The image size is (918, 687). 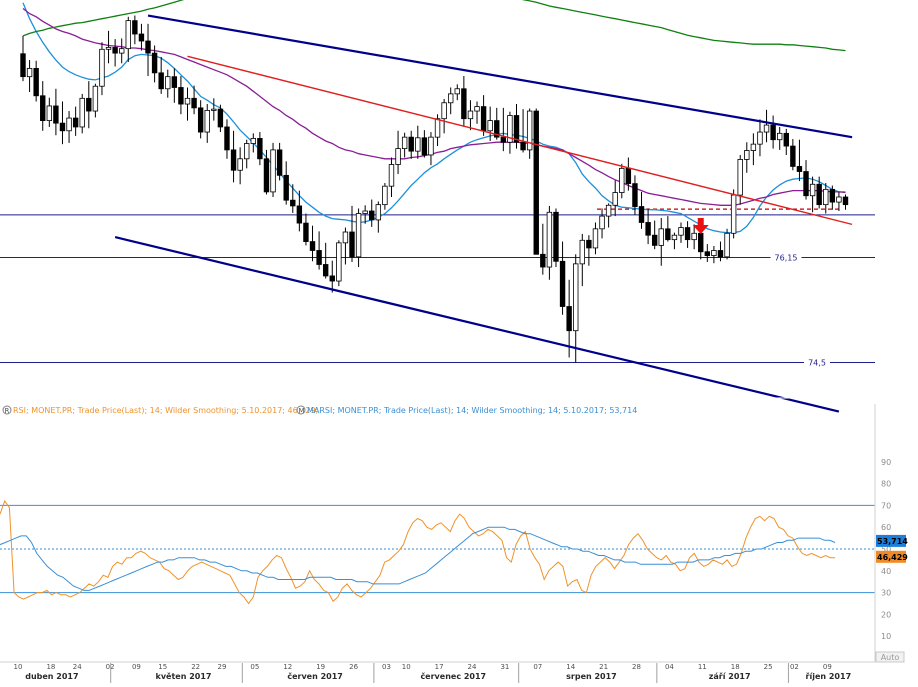 I want to click on auto-scale-button: Auto, so click(x=890, y=657).